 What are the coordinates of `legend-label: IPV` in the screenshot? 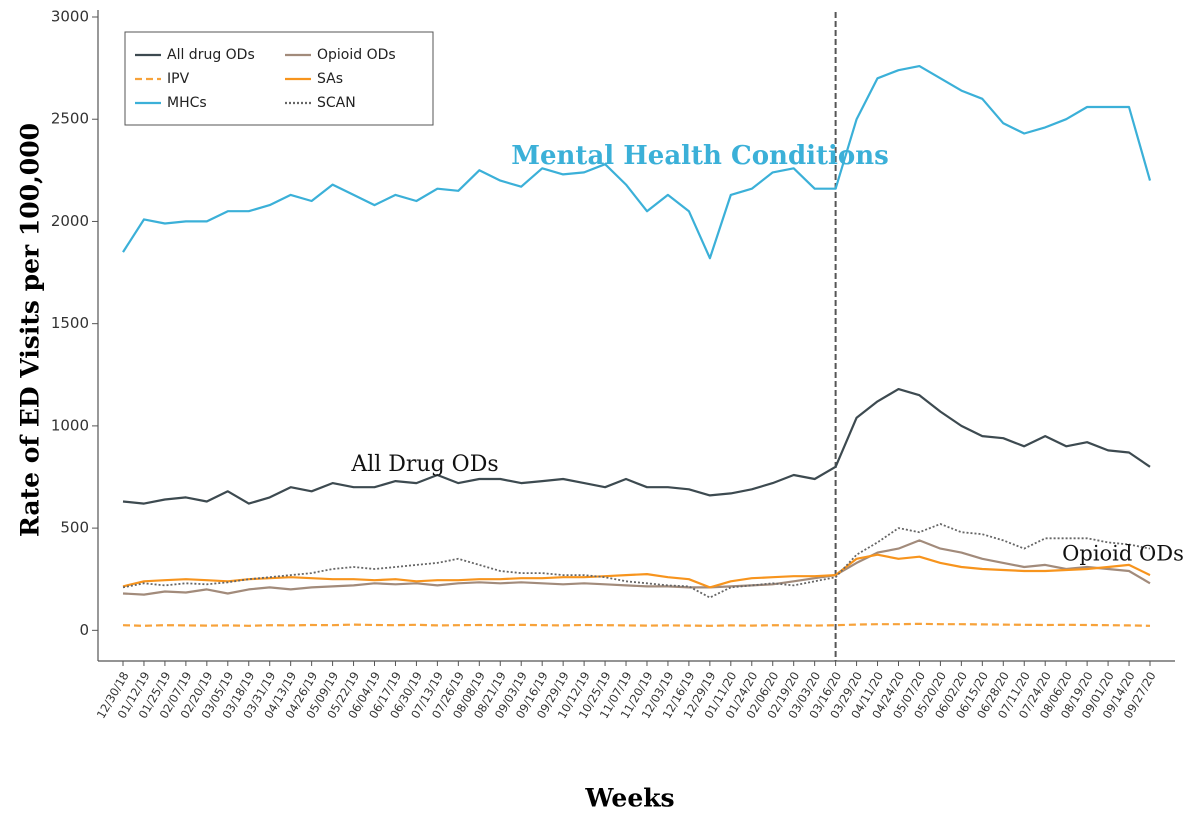 It's located at (178, 79).